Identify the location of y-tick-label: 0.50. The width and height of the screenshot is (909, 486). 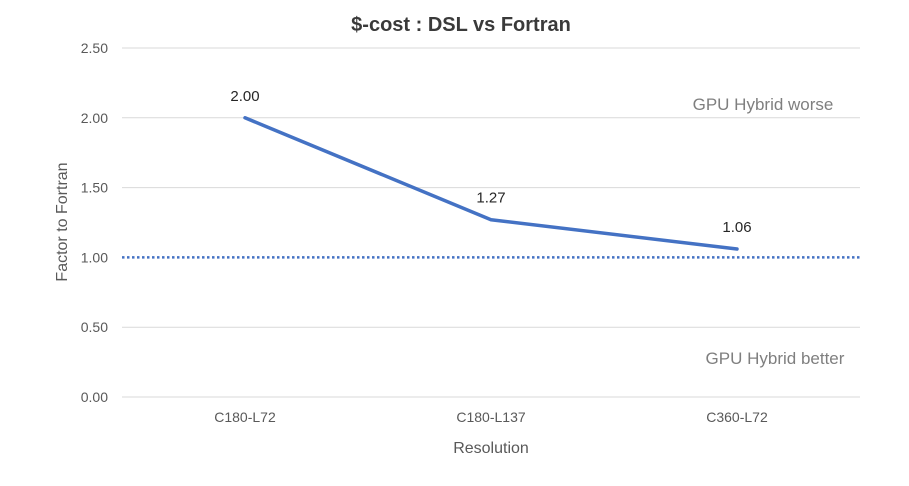
(94, 327).